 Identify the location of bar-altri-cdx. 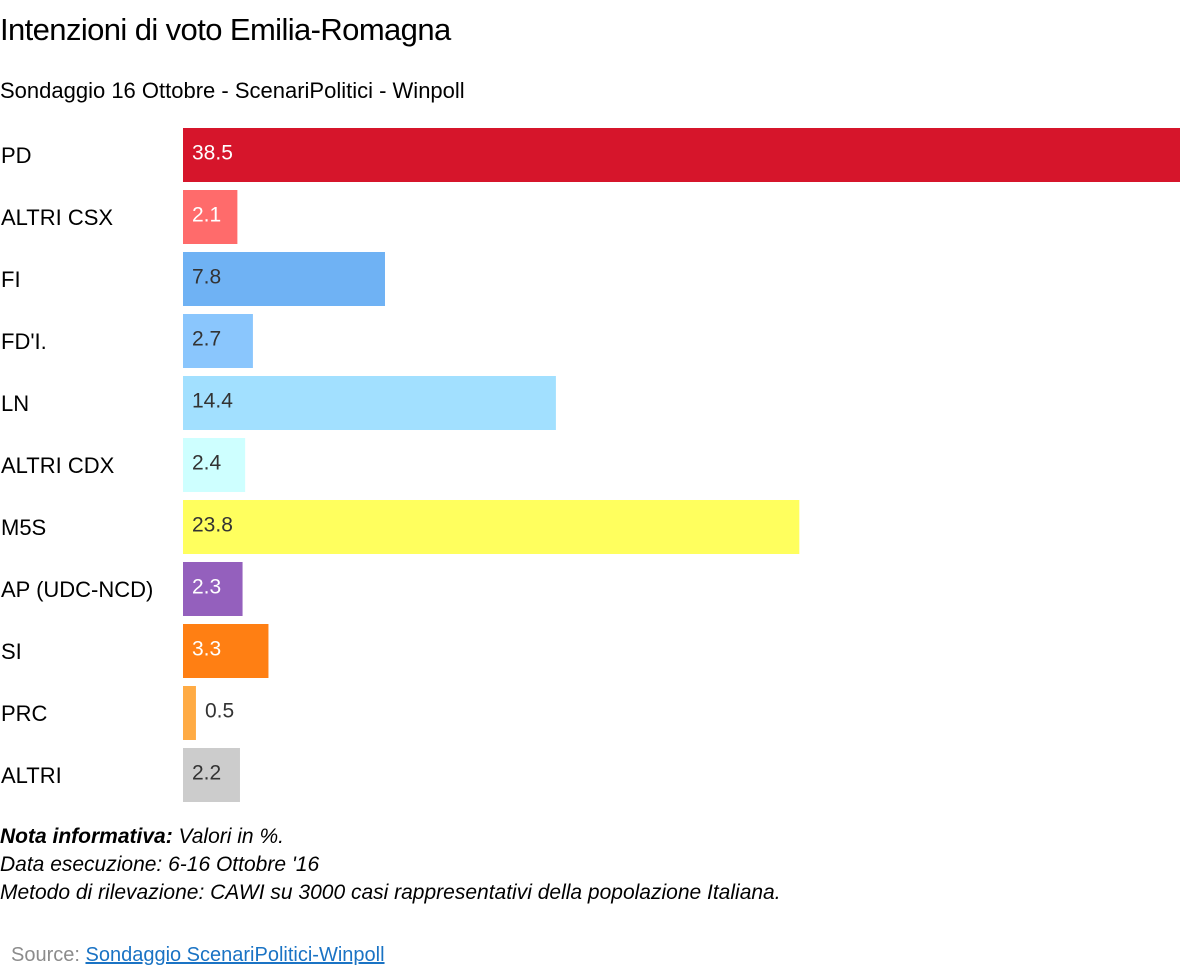
(214, 465).